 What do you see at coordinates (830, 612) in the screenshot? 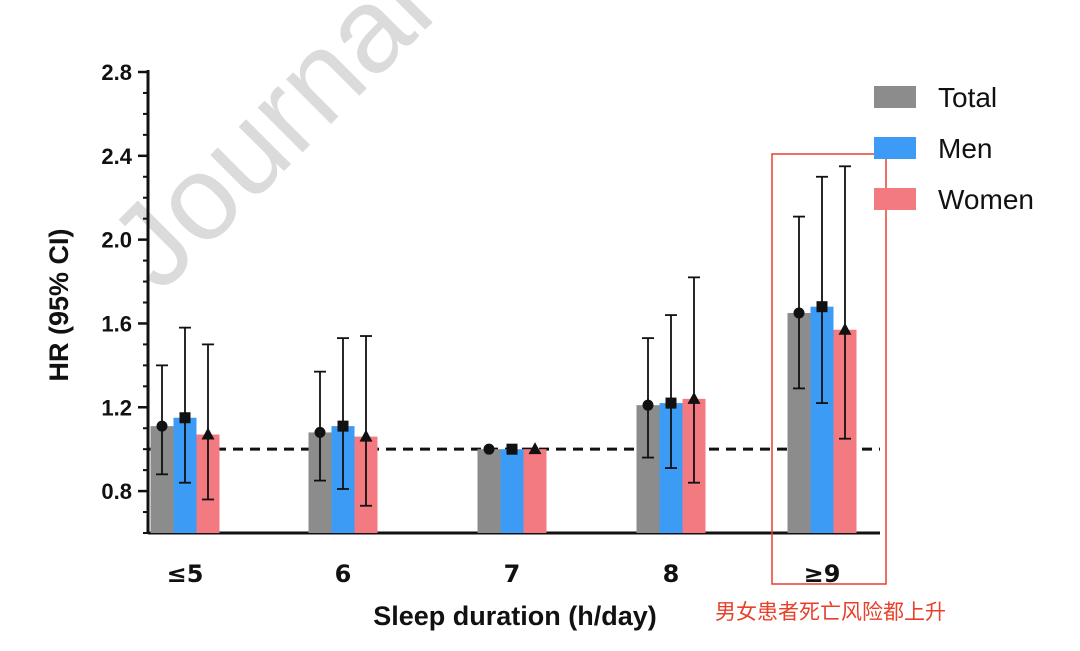
I see `annotation-text: 男女患者死亡风险都上升` at bounding box center [830, 612].